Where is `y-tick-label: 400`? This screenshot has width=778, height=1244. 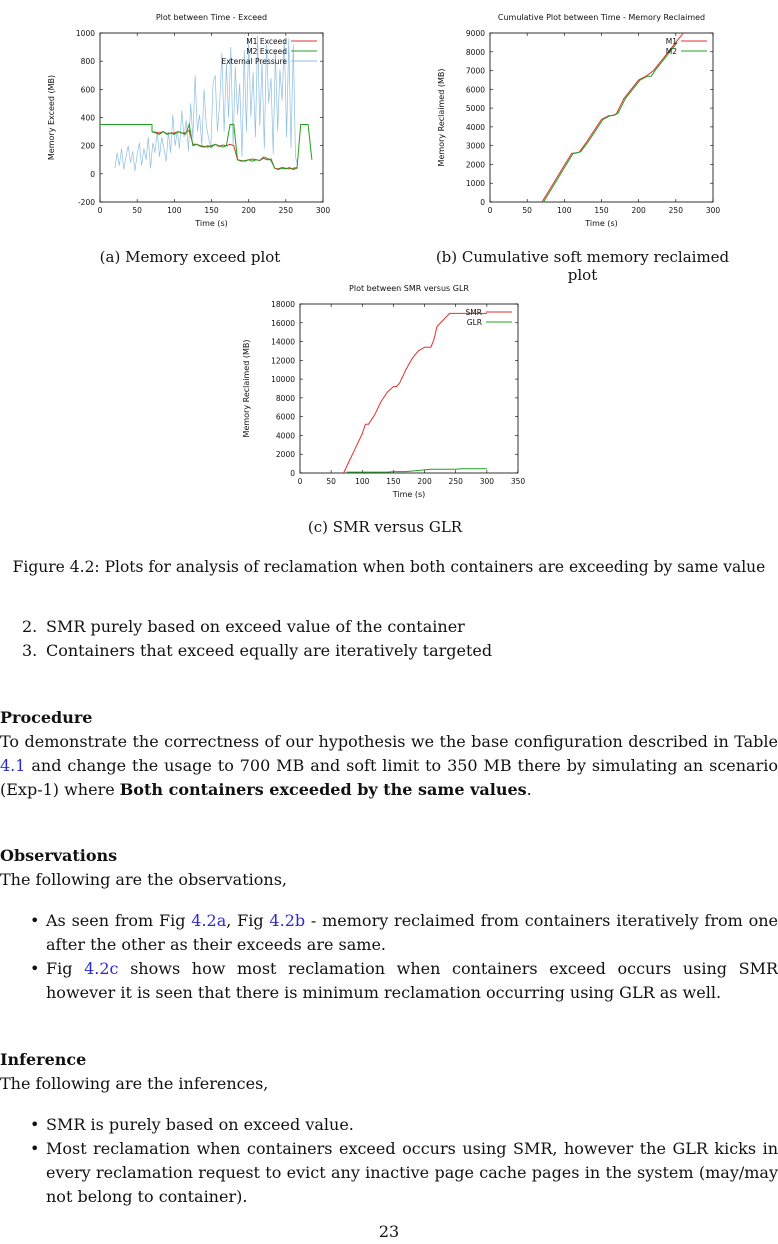 y-tick-label: 400 is located at coordinates (88, 118).